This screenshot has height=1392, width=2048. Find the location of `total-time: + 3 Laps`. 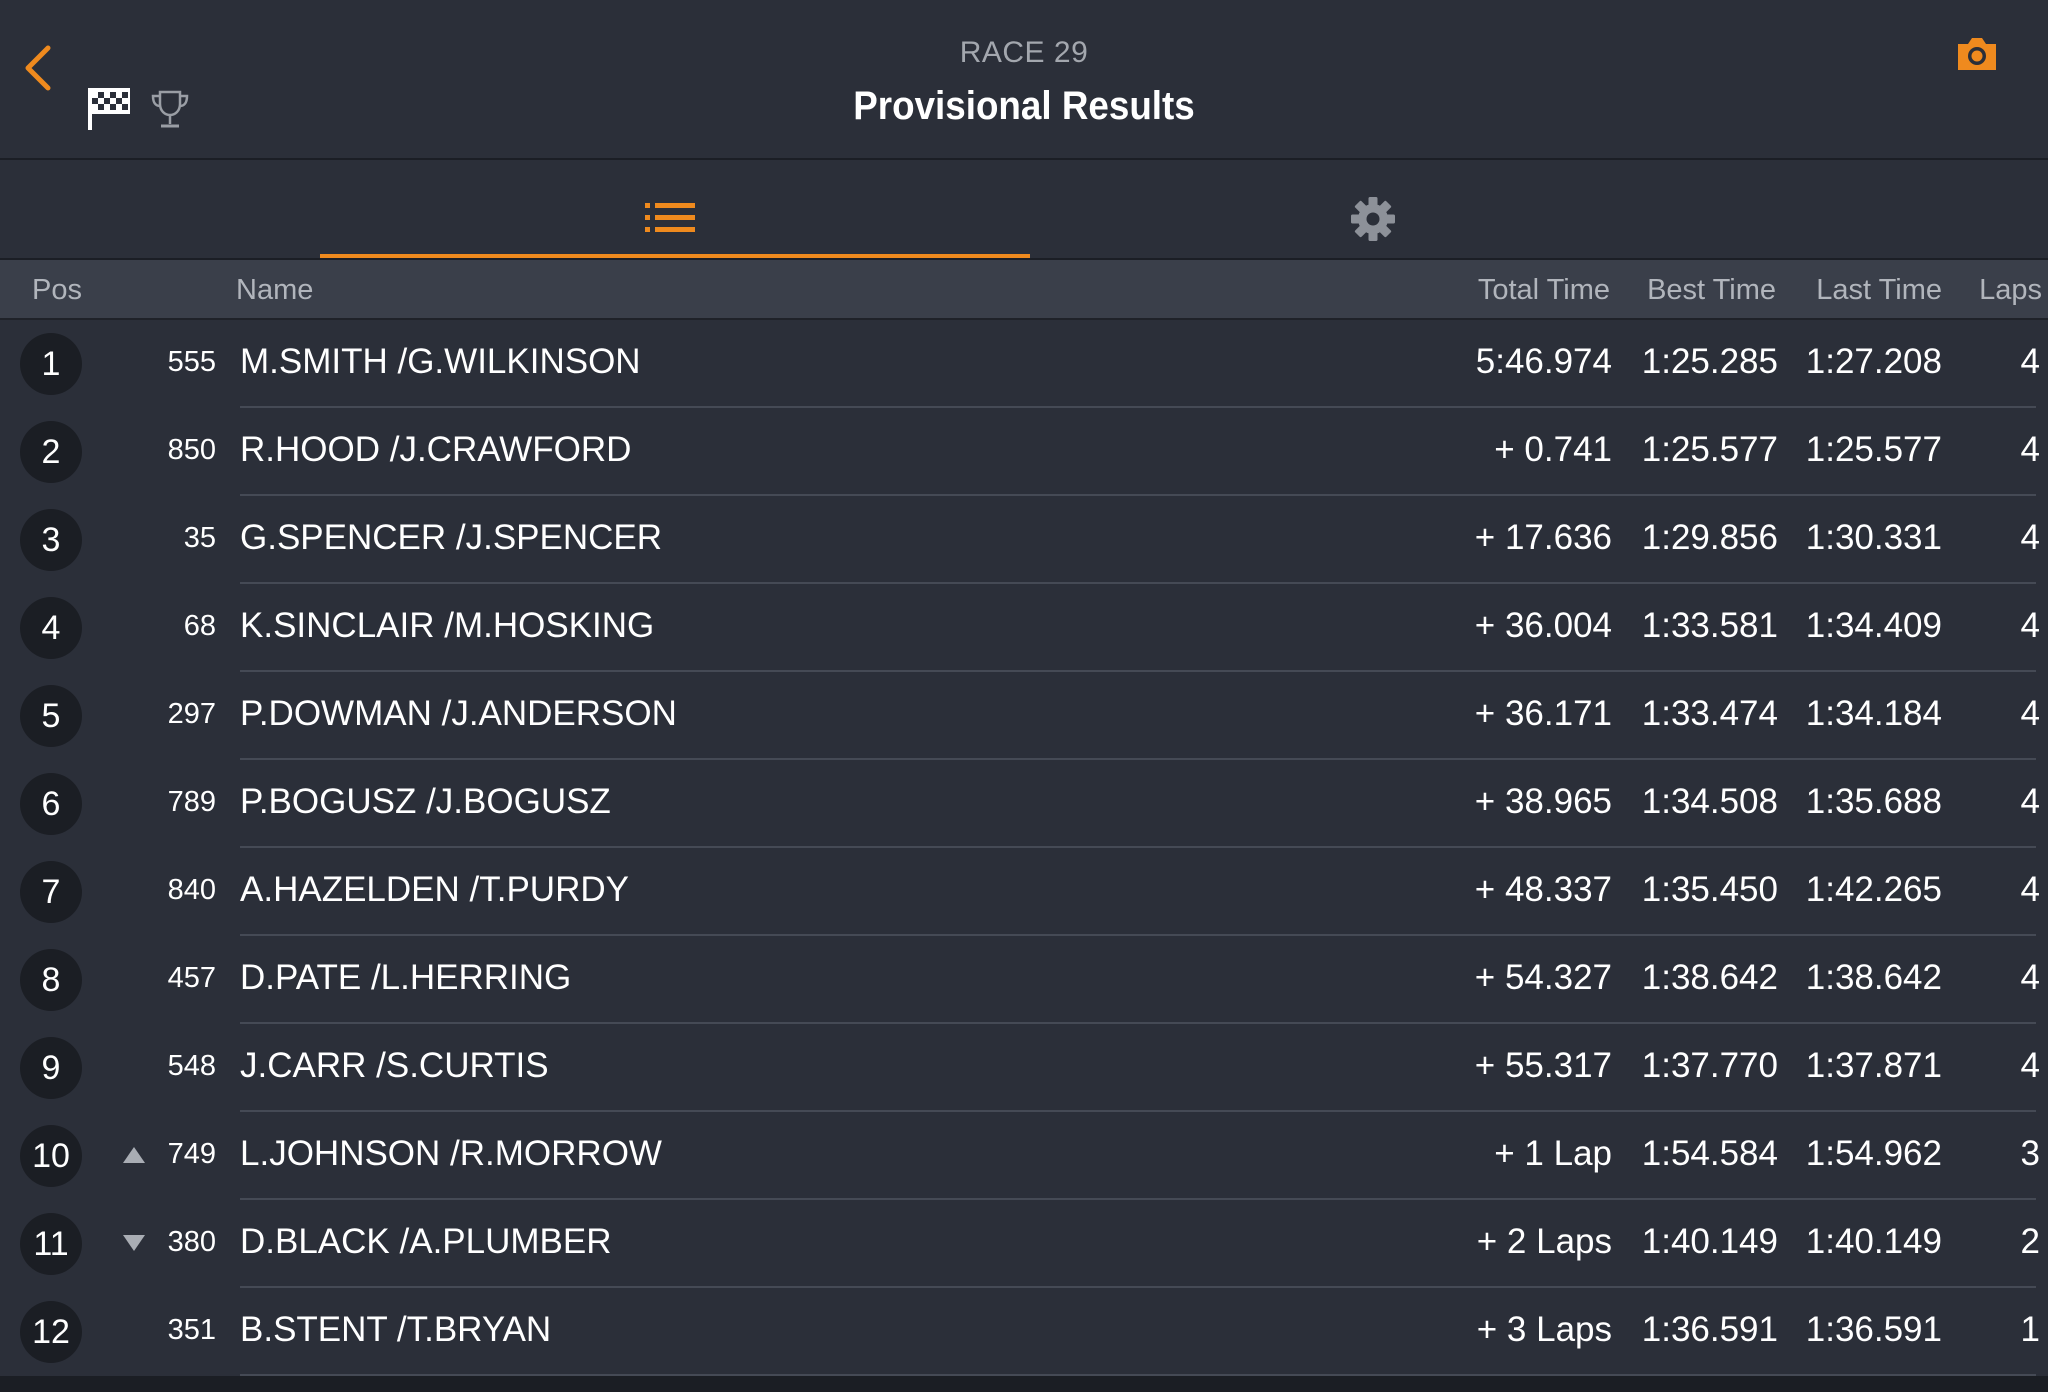

total-time: + 3 Laps is located at coordinates (1544, 1329).